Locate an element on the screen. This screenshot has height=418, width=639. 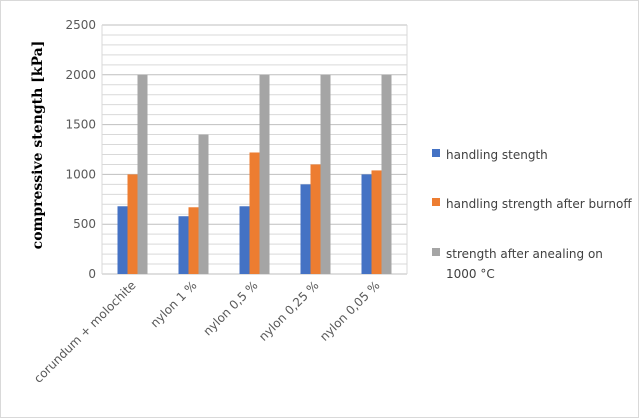
y-tick-label: 2000 is located at coordinates (80, 75).